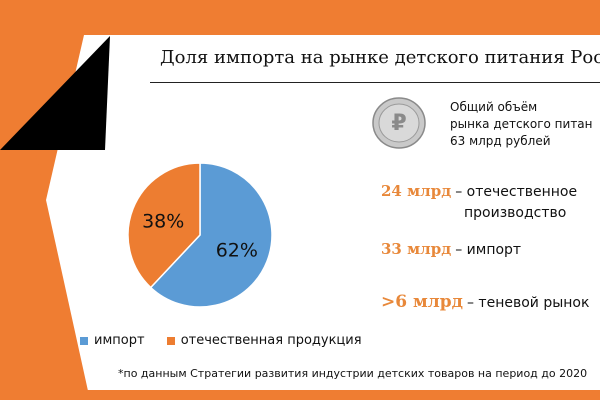  I want to click on pie-slice-domestic, so click(164, 225).